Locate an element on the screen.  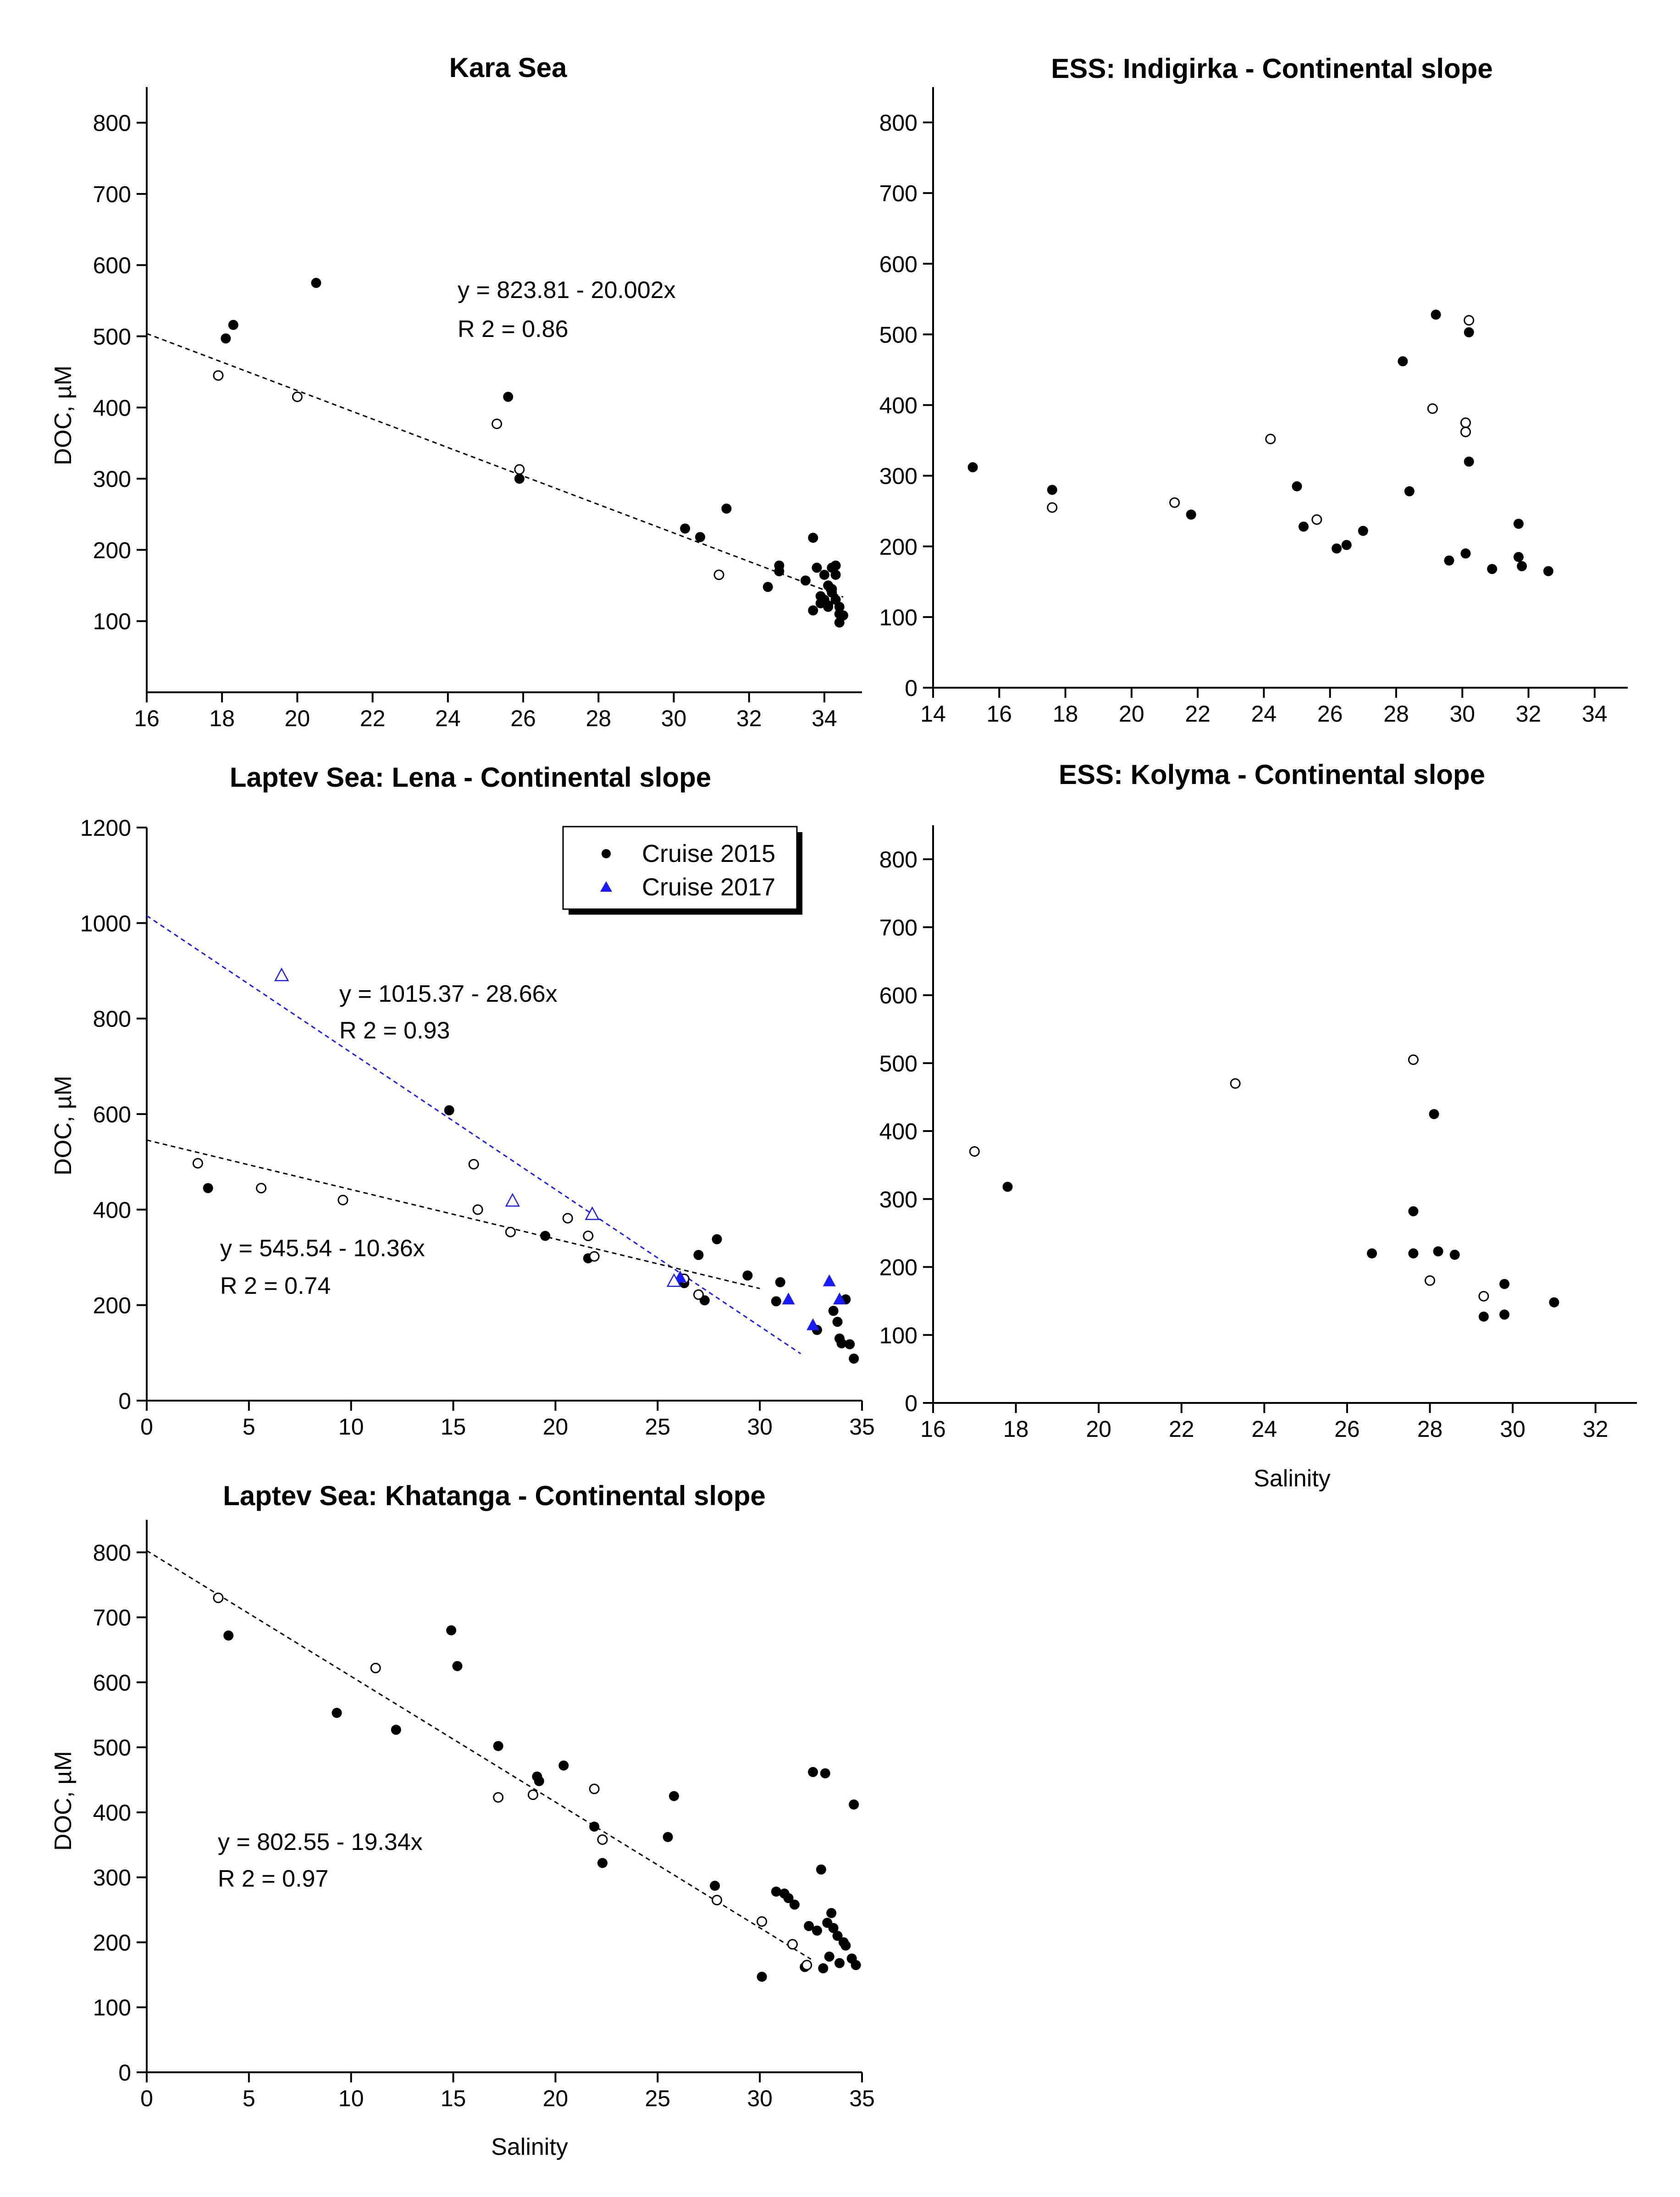
legend-box is located at coordinates (680, 868).